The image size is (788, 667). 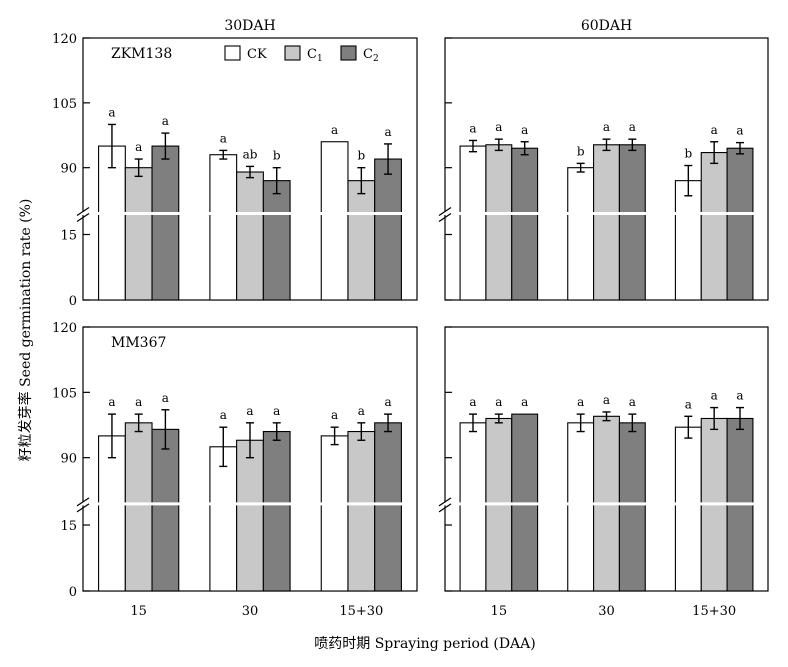 I want to click on y-axis-title: 籽粒发芽率 Seed germination rate (%), so click(x=25, y=330).